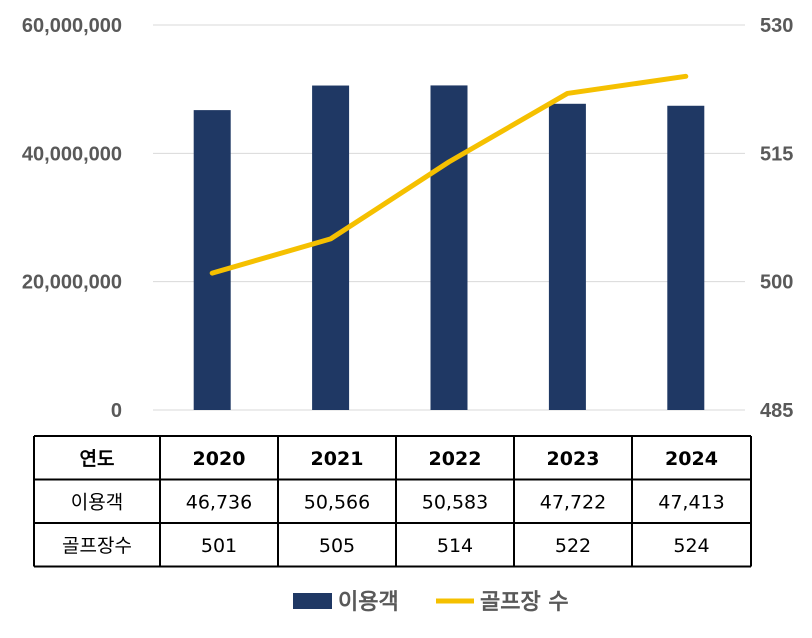 The width and height of the screenshot is (812, 638). I want to click on y-left-tick-label: 0, so click(116, 411).